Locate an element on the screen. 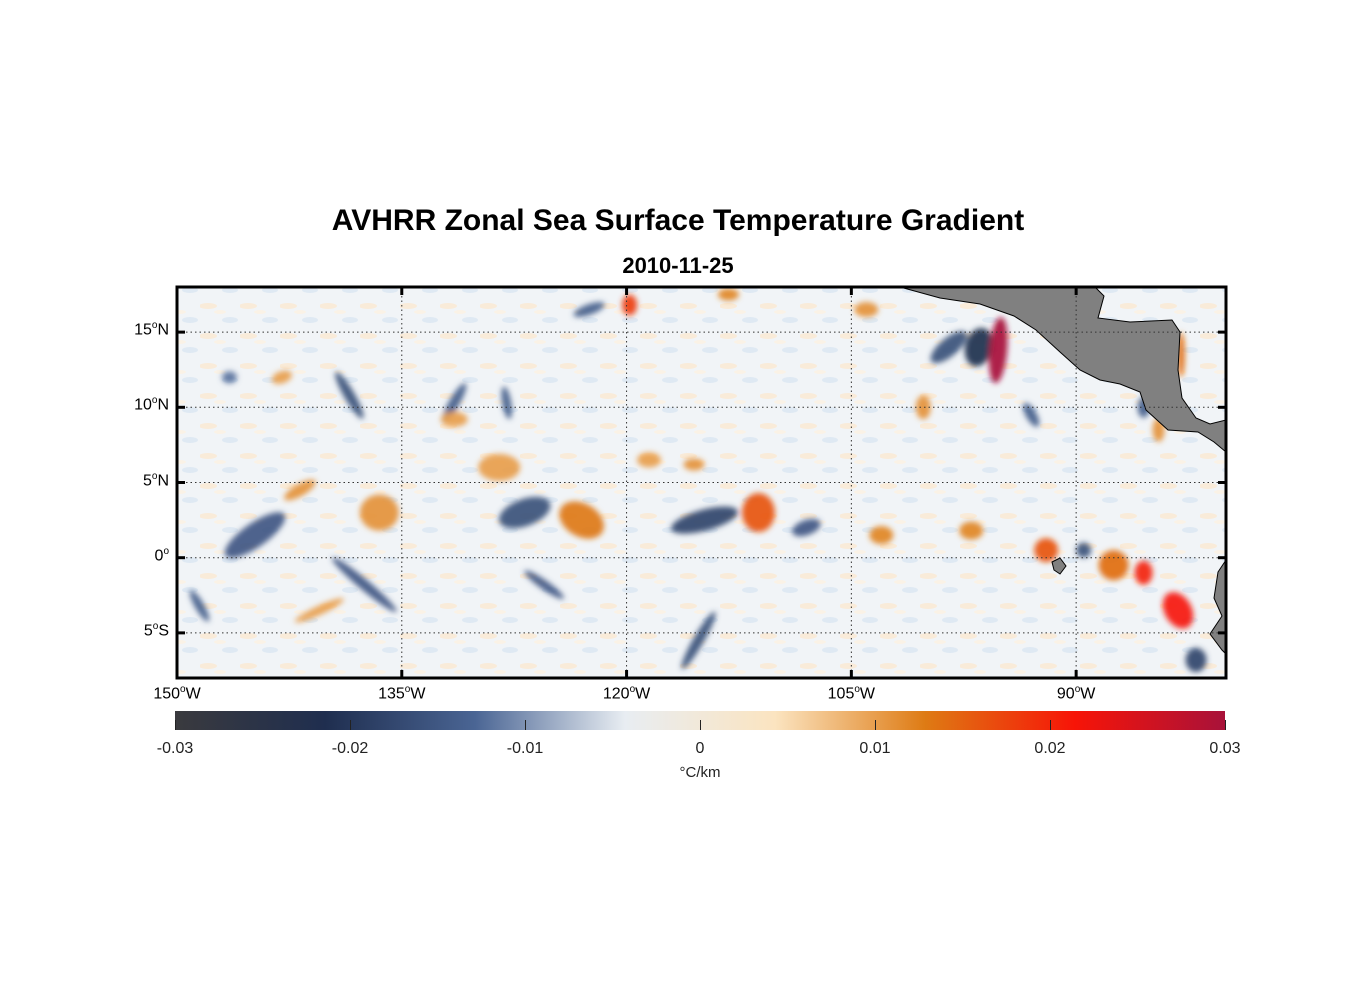  tick-hemisphere: S is located at coordinates (163, 631).